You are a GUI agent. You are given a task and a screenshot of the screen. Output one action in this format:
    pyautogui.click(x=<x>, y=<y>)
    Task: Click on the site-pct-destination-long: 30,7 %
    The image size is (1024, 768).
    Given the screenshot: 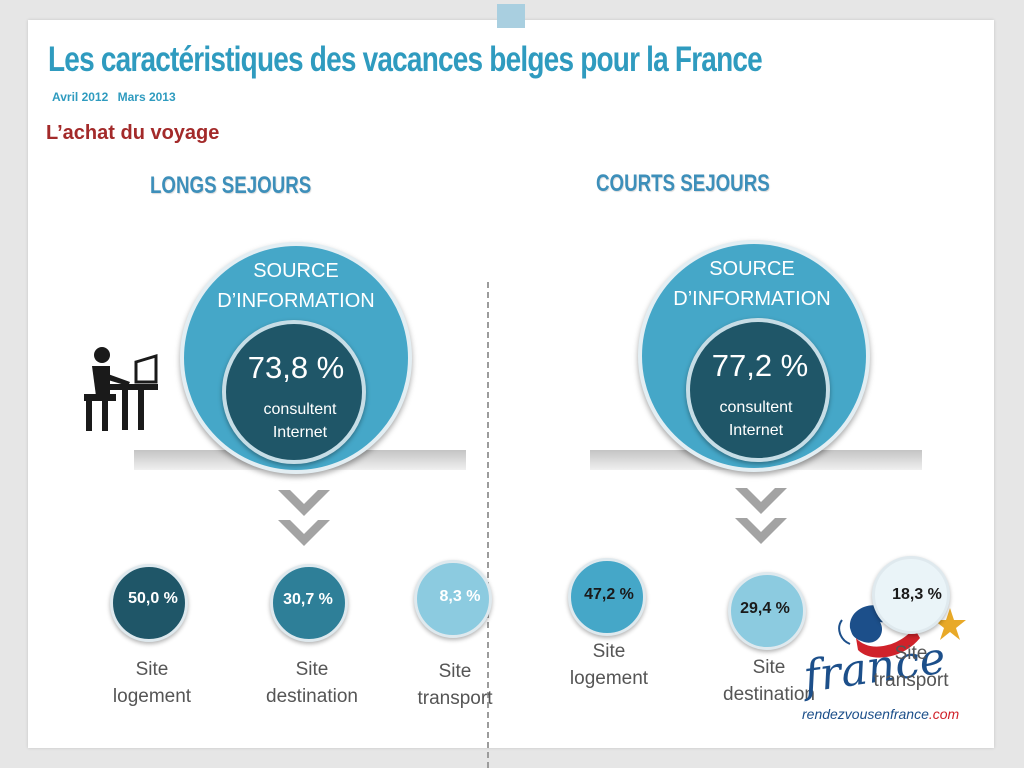 What is the action you would take?
    pyautogui.click(x=308, y=599)
    